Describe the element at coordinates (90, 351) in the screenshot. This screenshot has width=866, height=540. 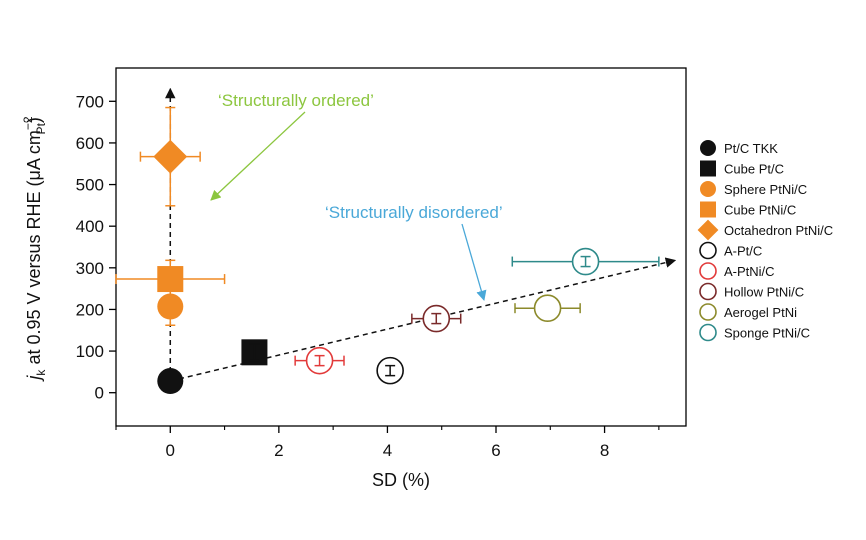
I see `y-tick-label: 100` at that location.